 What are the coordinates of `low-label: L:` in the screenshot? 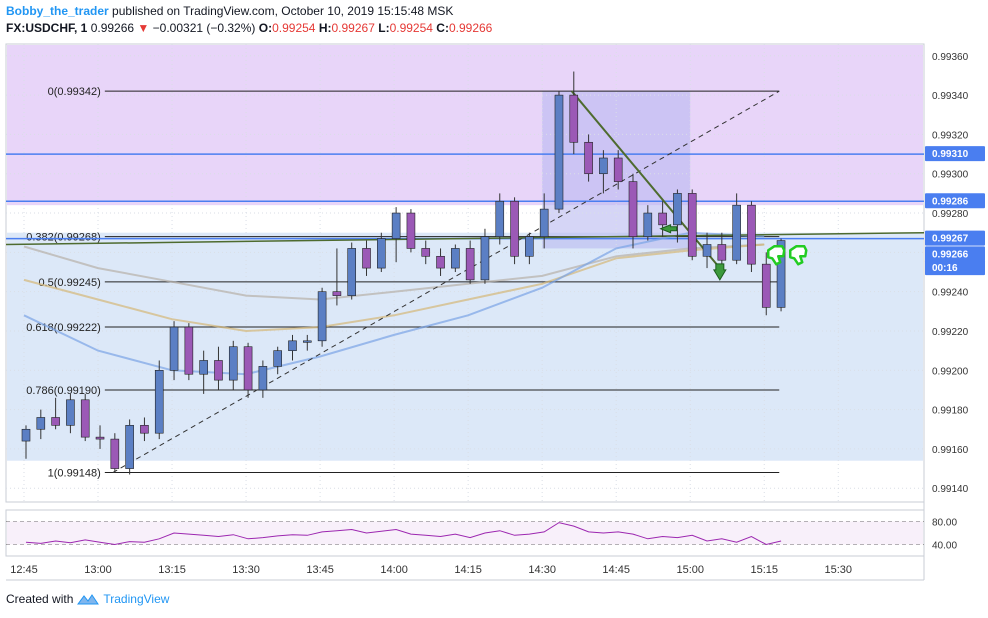 It's located at (384, 28).